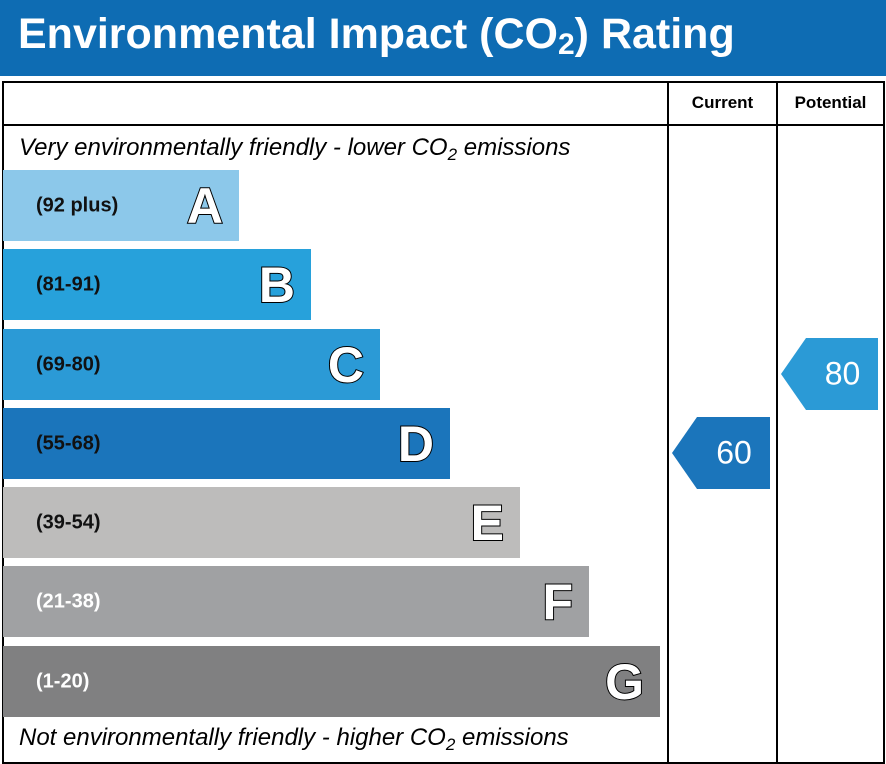 The width and height of the screenshot is (886, 764). Describe the element at coordinates (226, 443) in the screenshot. I see `band-bar-d: (55-68) D` at that location.